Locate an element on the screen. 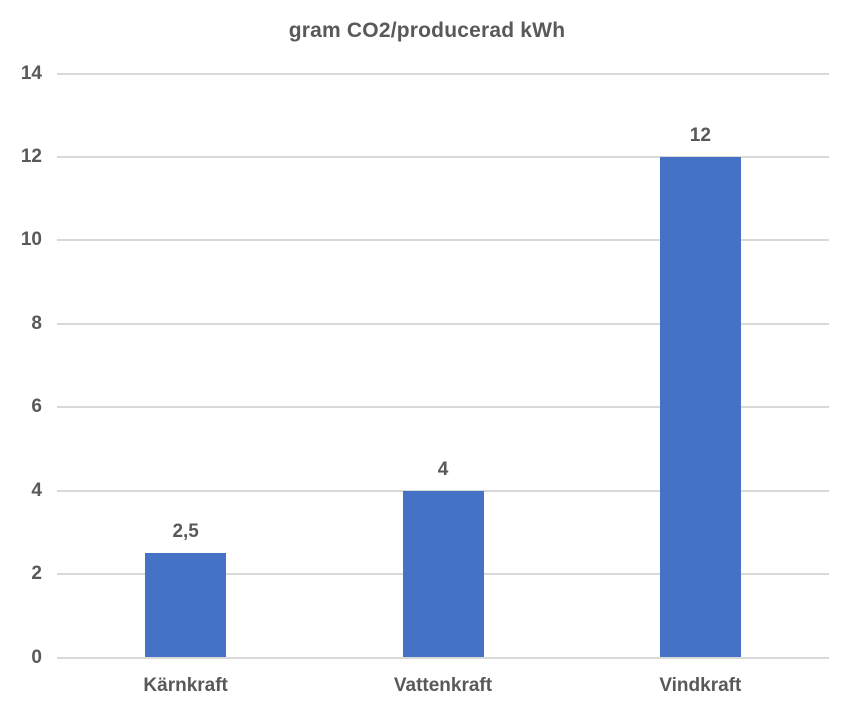  bar-value-label: 2,5 is located at coordinates (185, 532).